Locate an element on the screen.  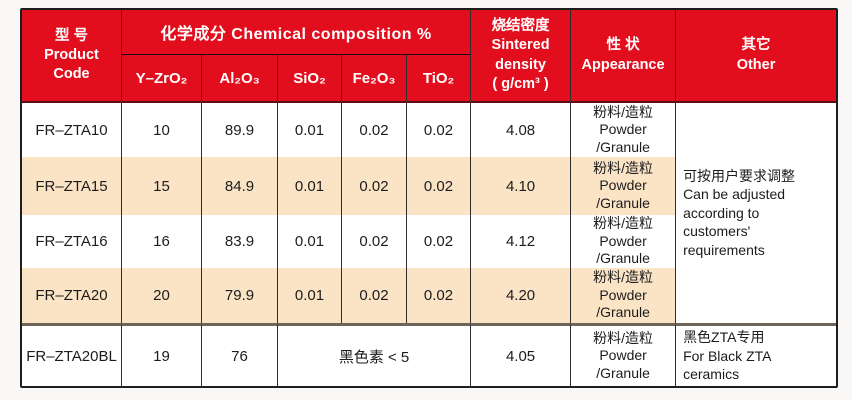
cell-product-code: FR–ZTA20 is located at coordinates (72, 295).